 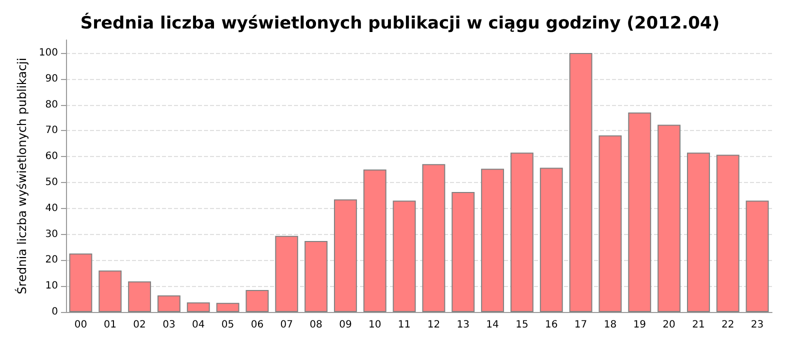 I want to click on x-tick-label: 19, so click(x=639, y=325).